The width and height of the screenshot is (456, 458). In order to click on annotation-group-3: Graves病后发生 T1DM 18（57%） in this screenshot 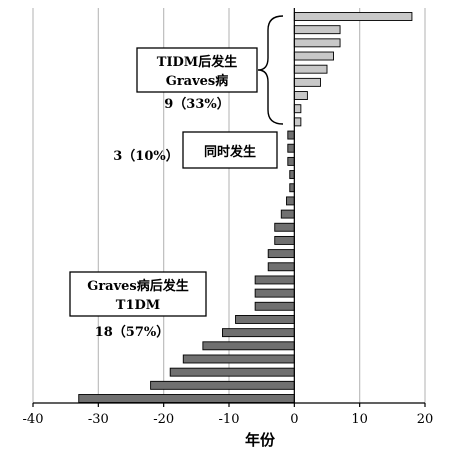, I will do `click(138, 305)`.